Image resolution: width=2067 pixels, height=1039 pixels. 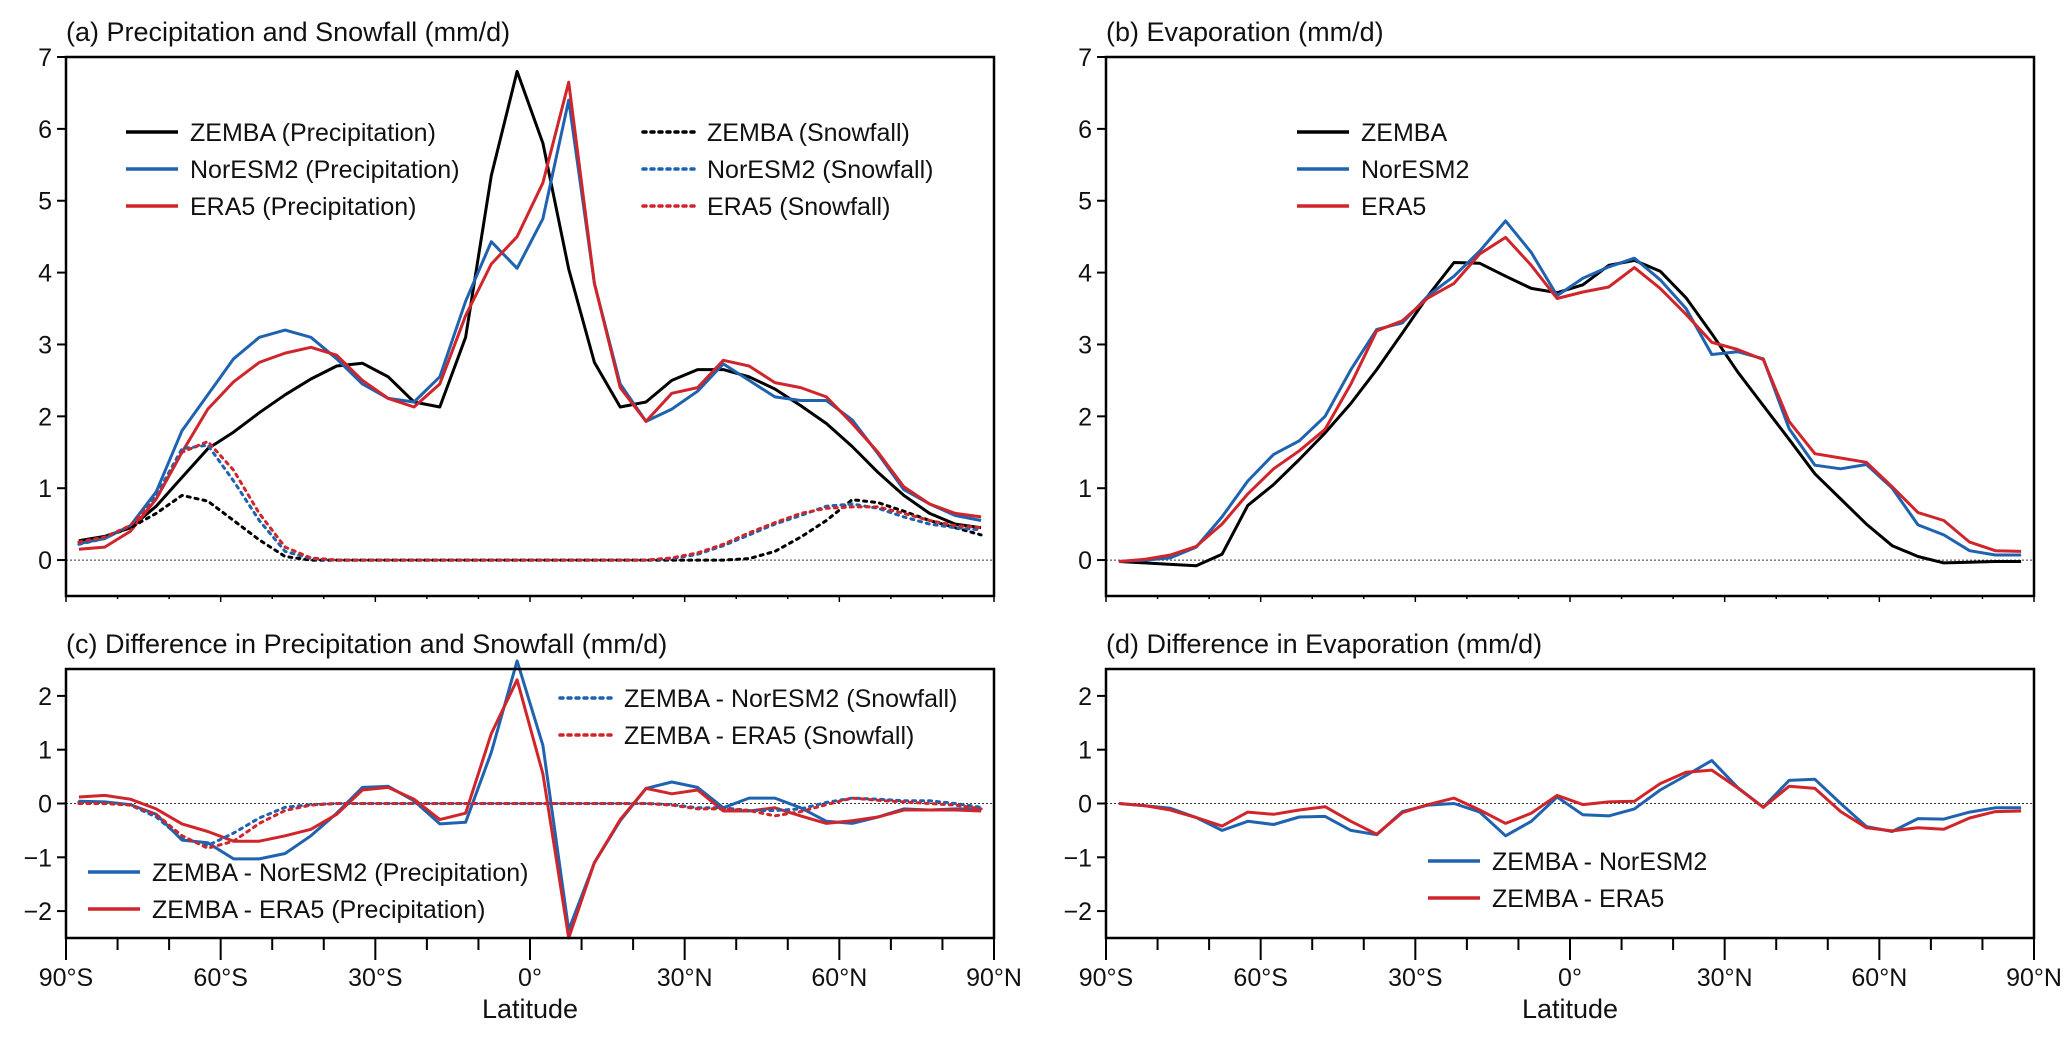 I want to click on series-line-zemba-snowfall, so click(x=530, y=527).